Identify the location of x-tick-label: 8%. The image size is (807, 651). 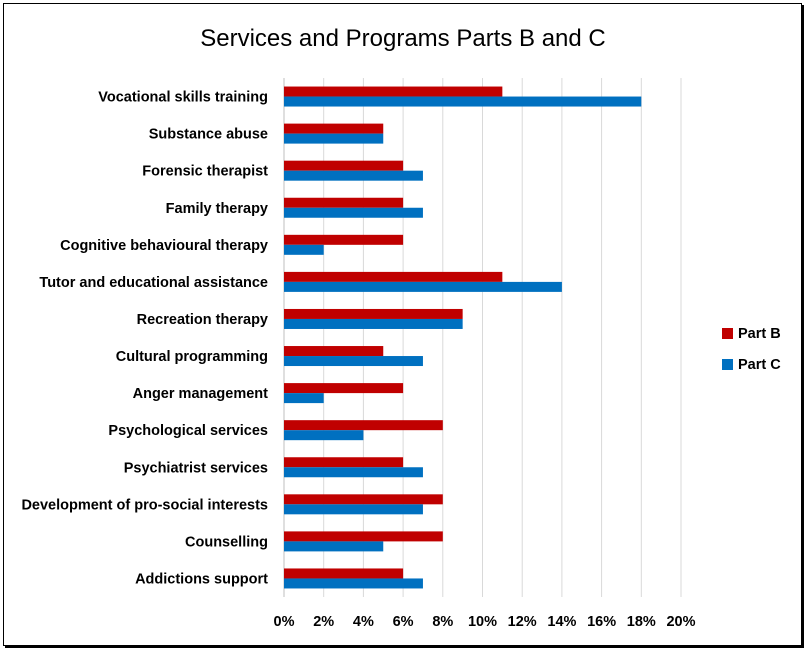
(442, 622).